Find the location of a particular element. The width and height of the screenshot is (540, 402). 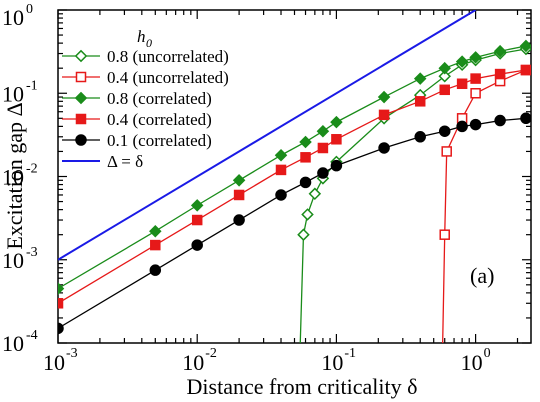

legend-item: 0.4 (uncorrelated) is located at coordinates (145, 77).